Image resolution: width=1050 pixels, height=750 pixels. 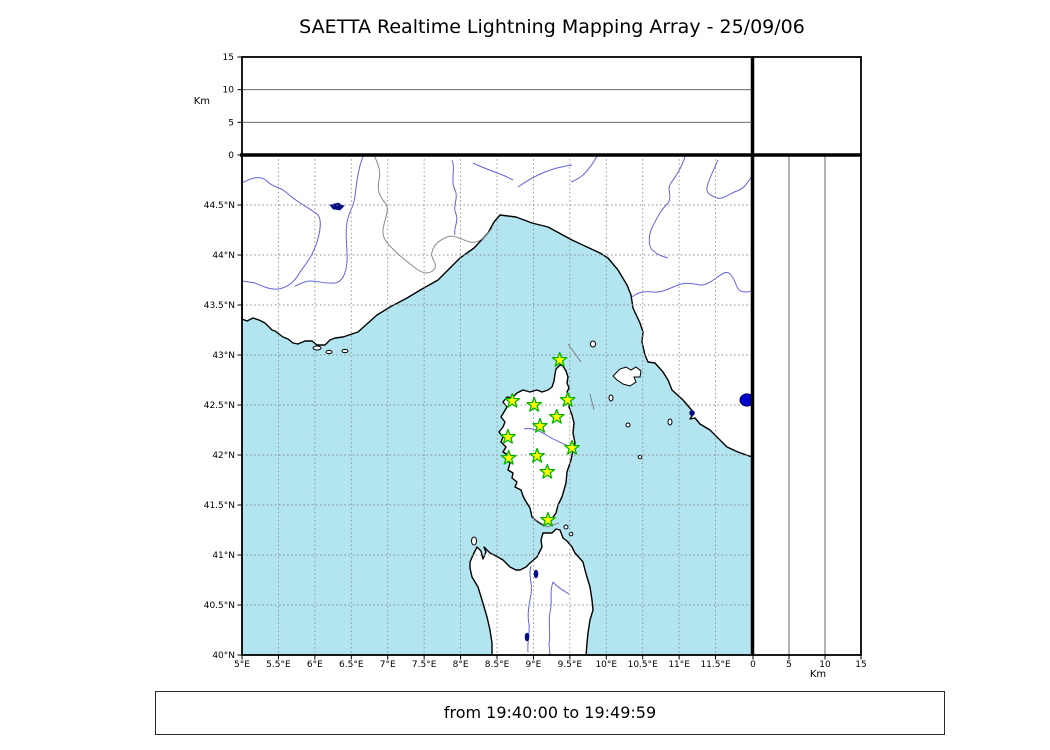 What do you see at coordinates (606, 665) in the screenshot?
I see `lon-tick-label: 10°E` at bounding box center [606, 665].